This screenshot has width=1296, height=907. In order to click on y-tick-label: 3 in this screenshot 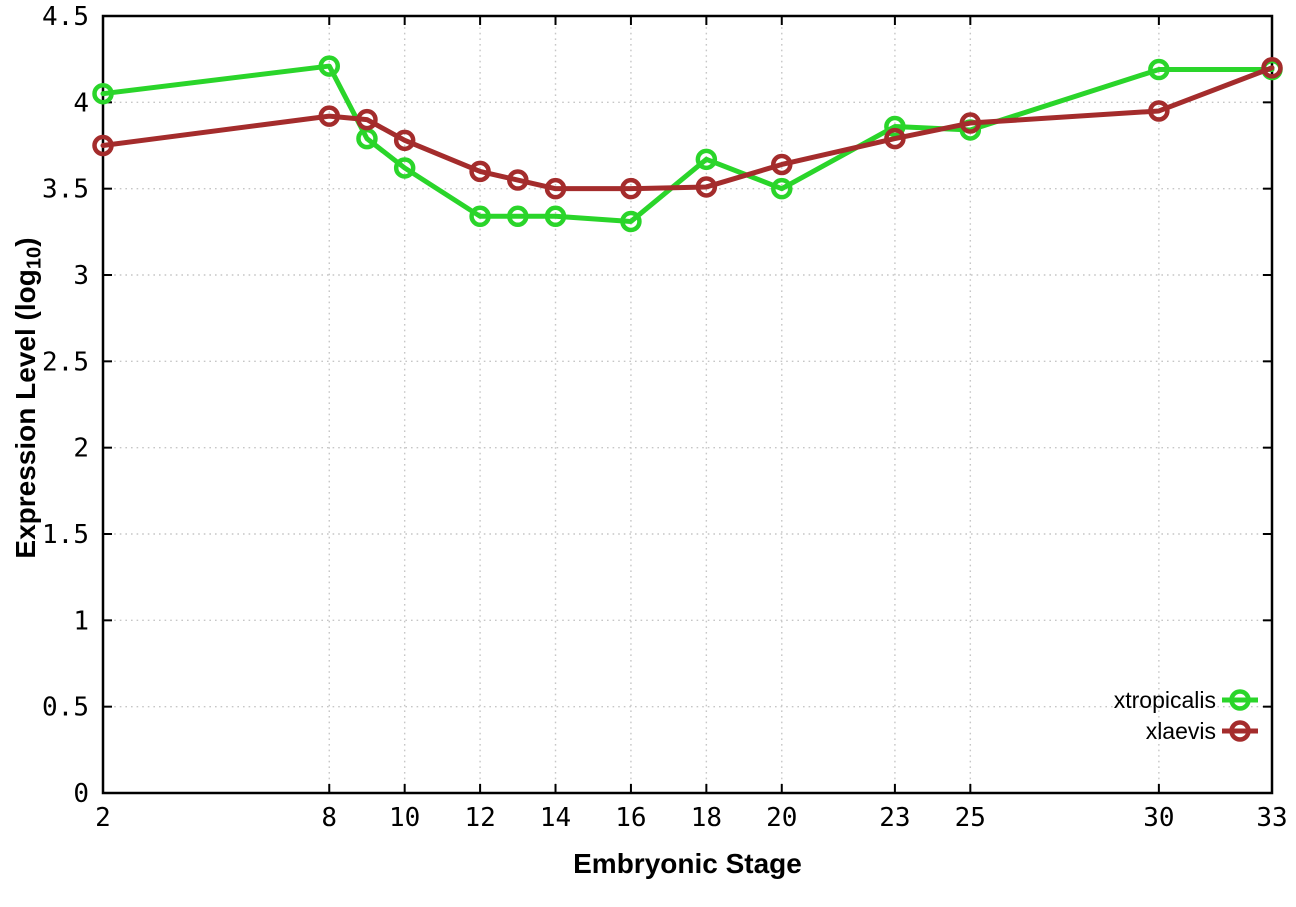, I will do `click(81, 276)`.